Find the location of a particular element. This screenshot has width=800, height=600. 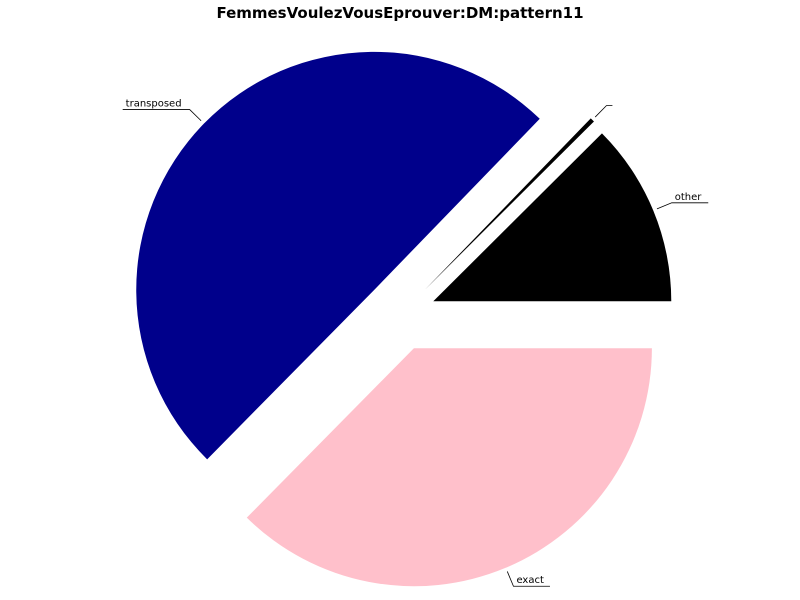

leader-line-transposed is located at coordinates (162, 115).